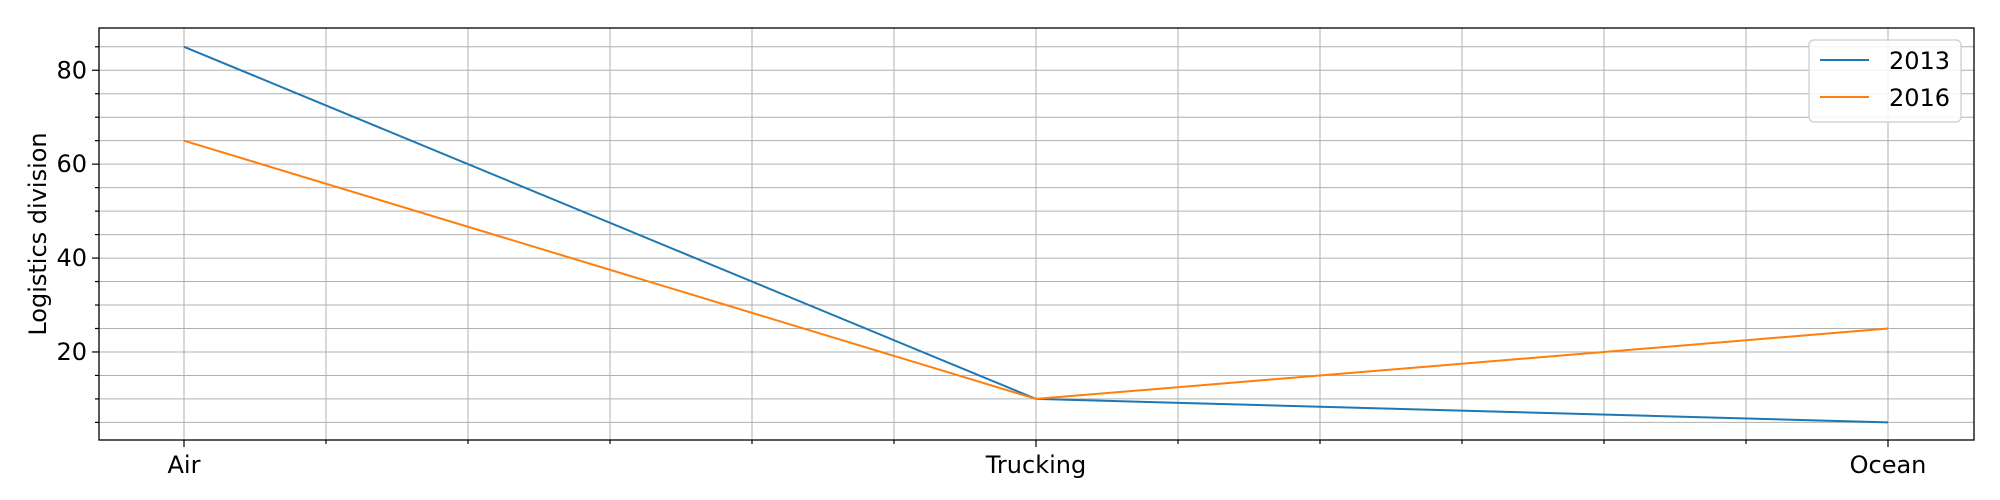  Describe the element at coordinates (1885, 81) in the screenshot. I see `legend: 2013 2016` at that location.